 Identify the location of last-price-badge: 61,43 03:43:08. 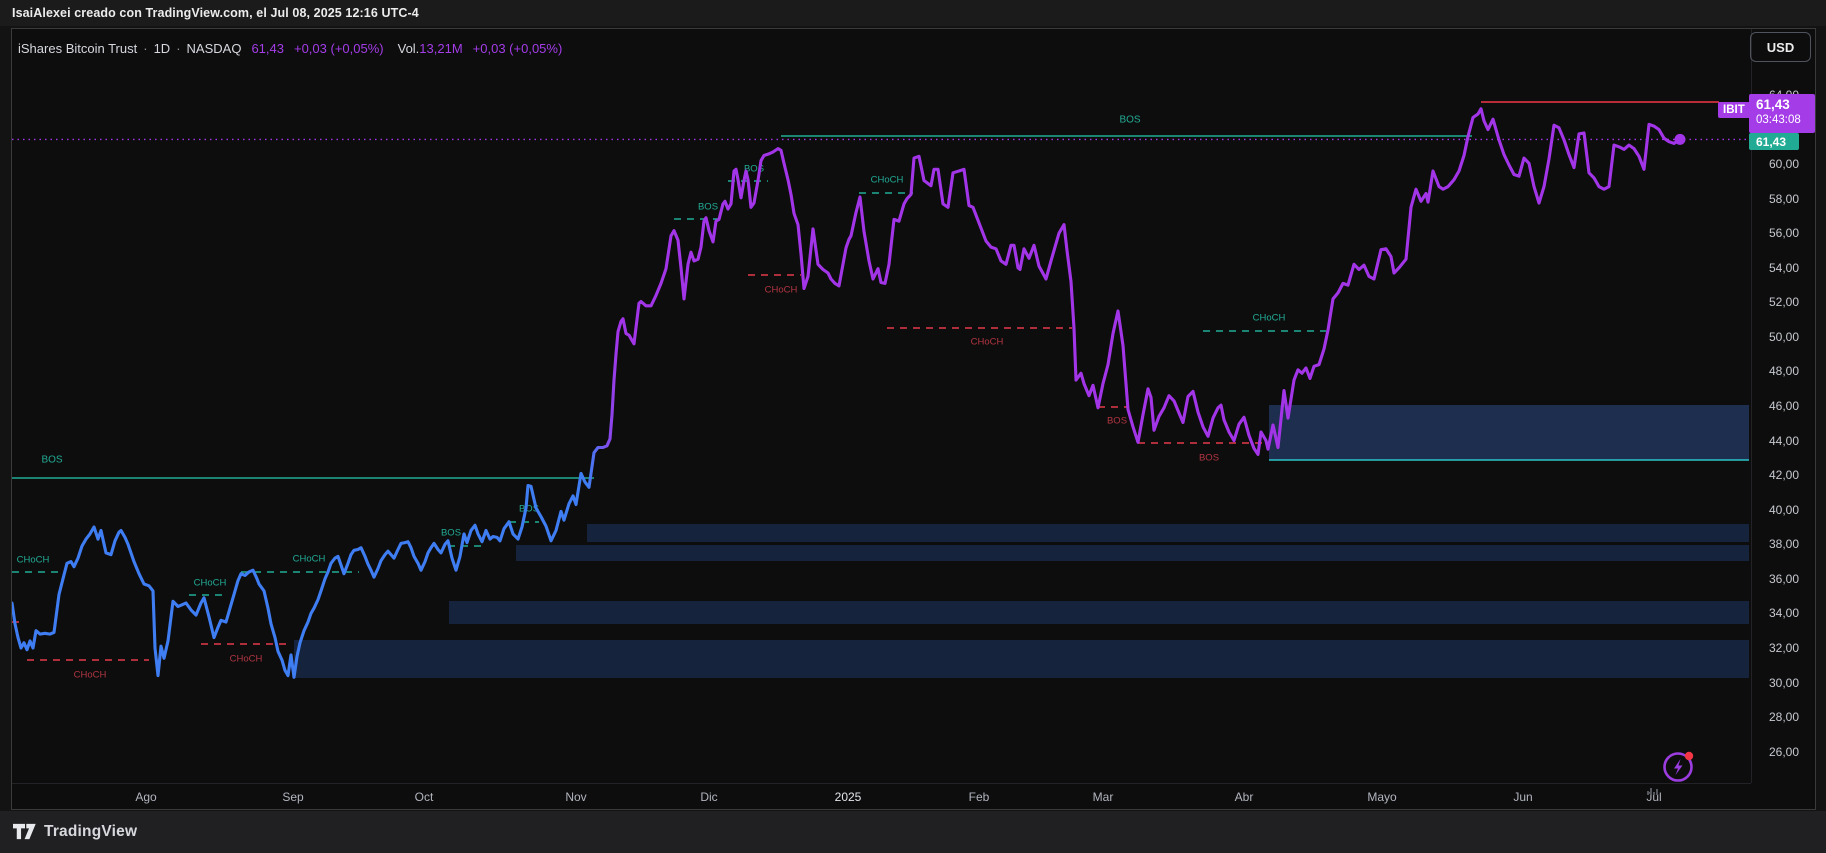
(1782, 113).